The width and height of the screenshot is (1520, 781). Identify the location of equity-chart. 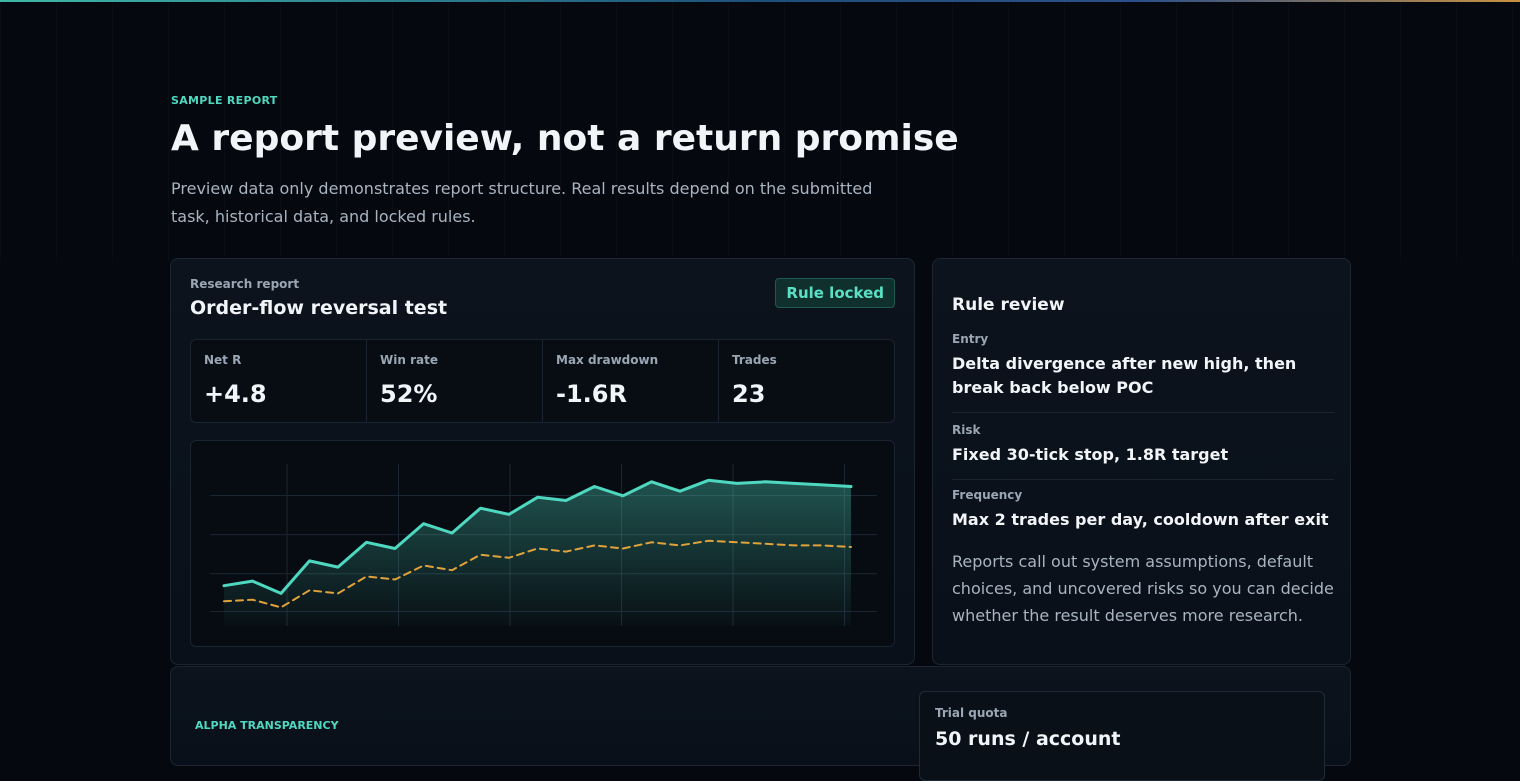
(542, 543).